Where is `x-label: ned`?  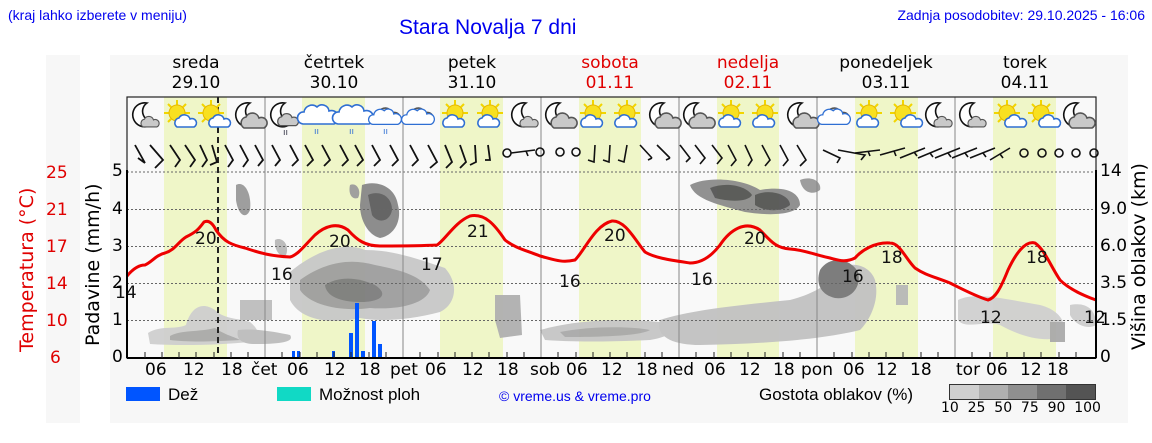
x-label: ned is located at coordinates (678, 370).